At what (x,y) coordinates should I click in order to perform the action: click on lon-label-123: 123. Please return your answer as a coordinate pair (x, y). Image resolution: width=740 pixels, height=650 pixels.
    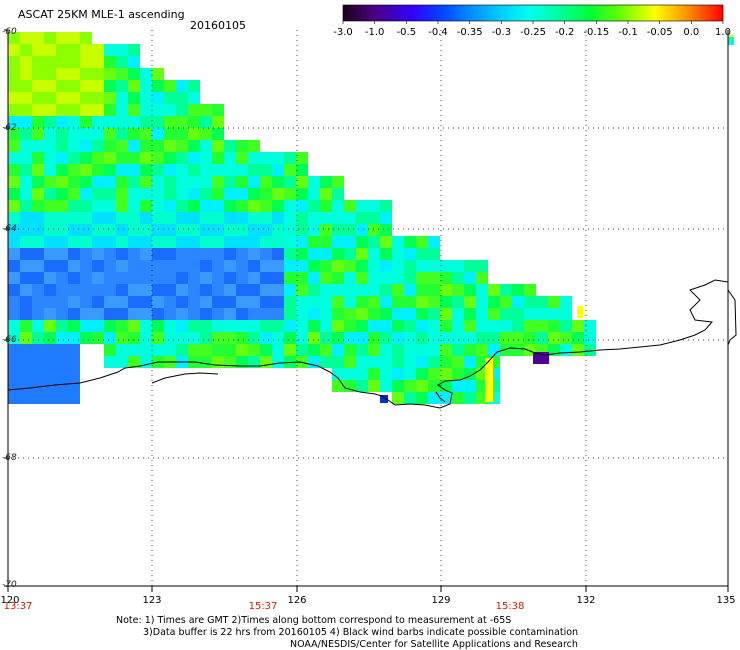
    Looking at the image, I should click on (152, 600).